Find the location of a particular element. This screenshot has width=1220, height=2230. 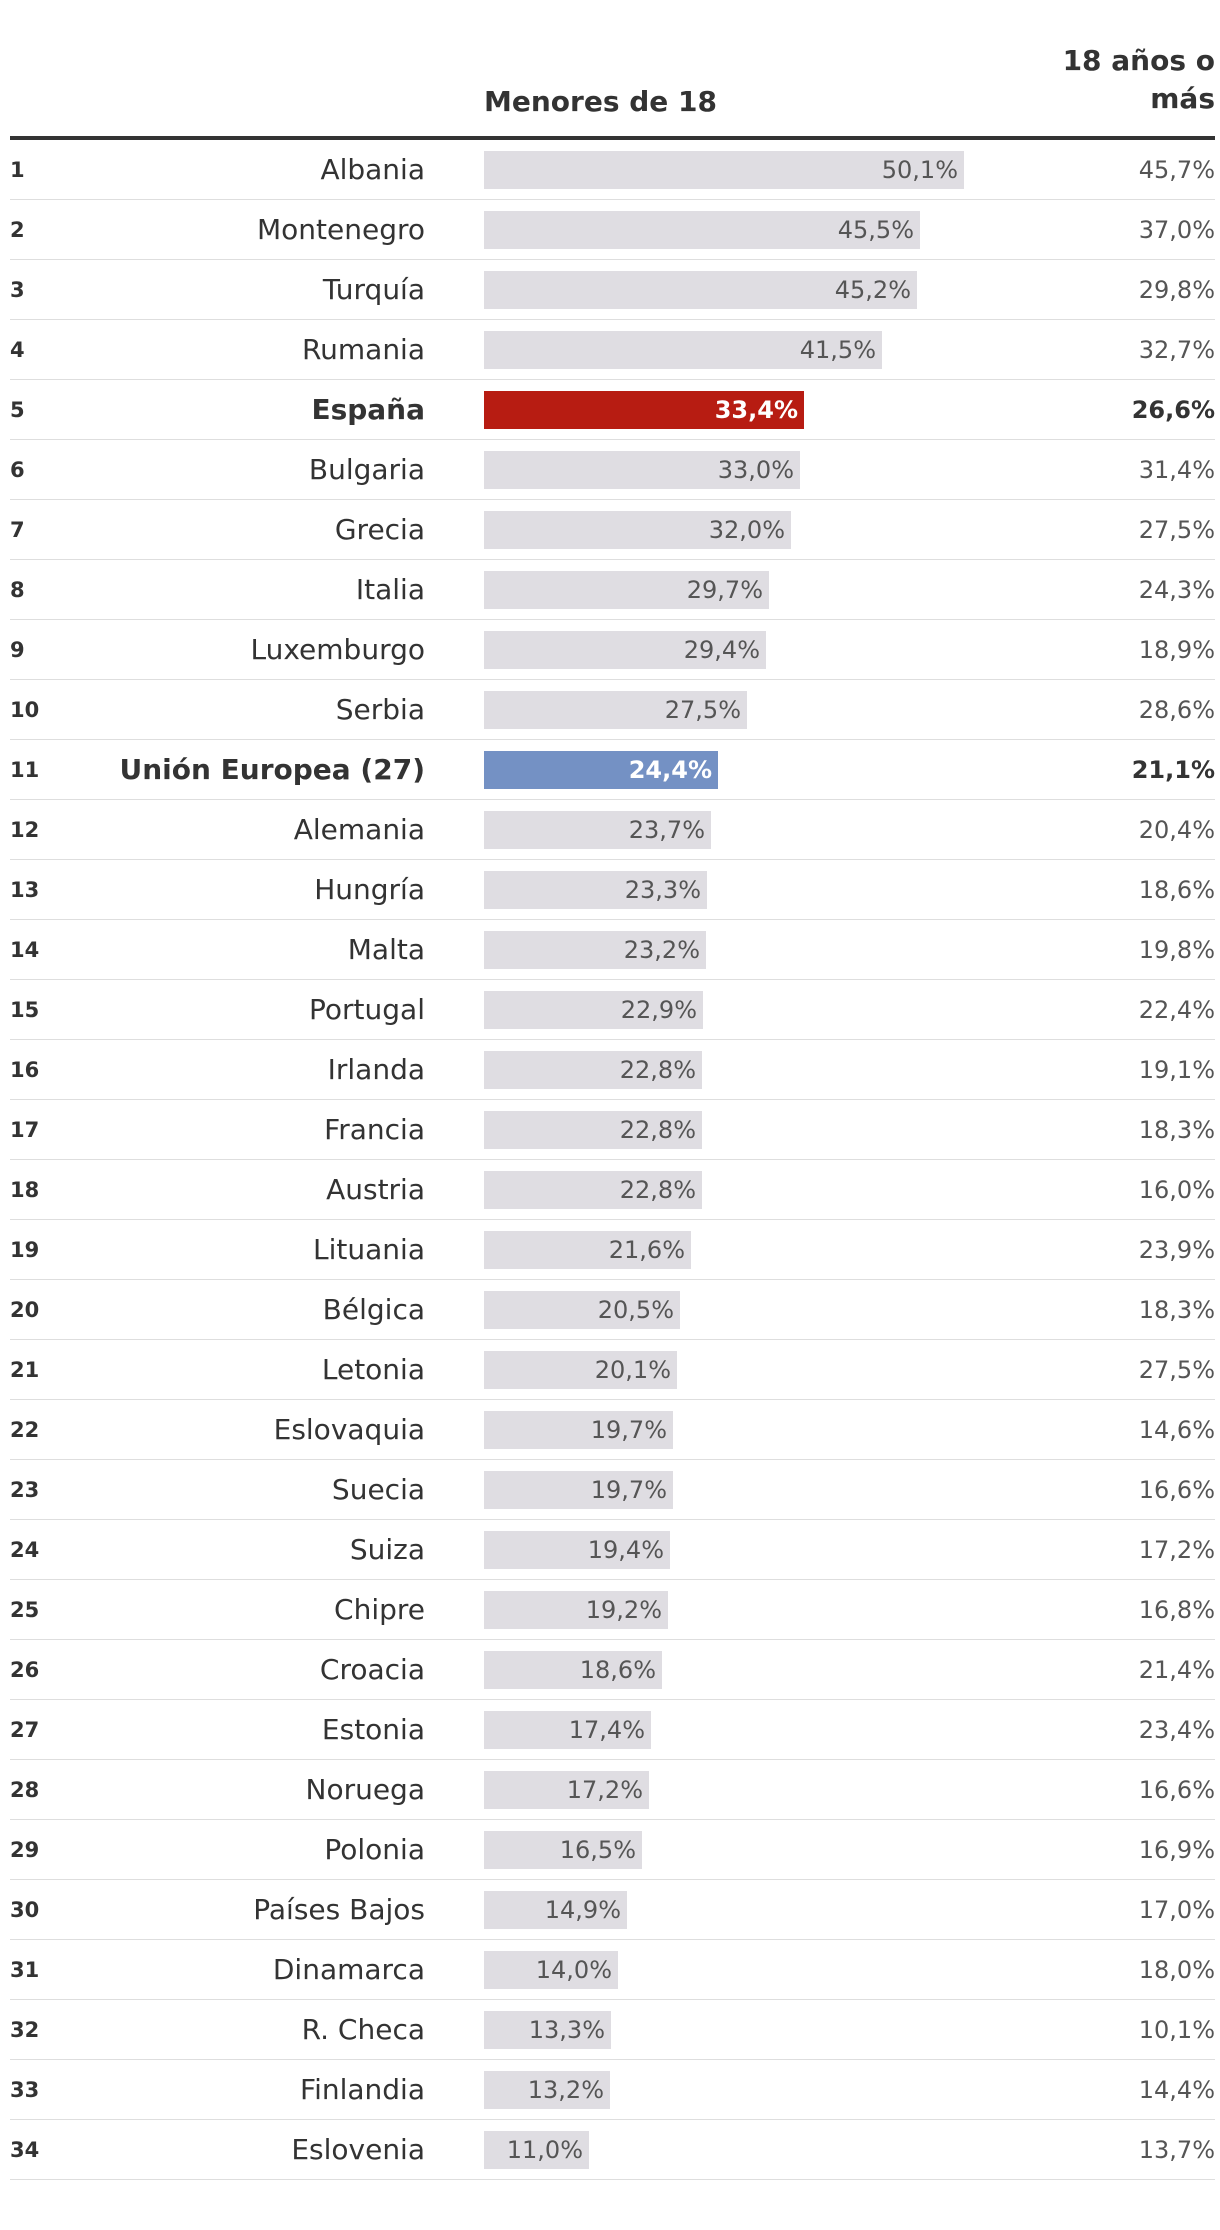

country-name: Dinamarca is located at coordinates (348, 1969).